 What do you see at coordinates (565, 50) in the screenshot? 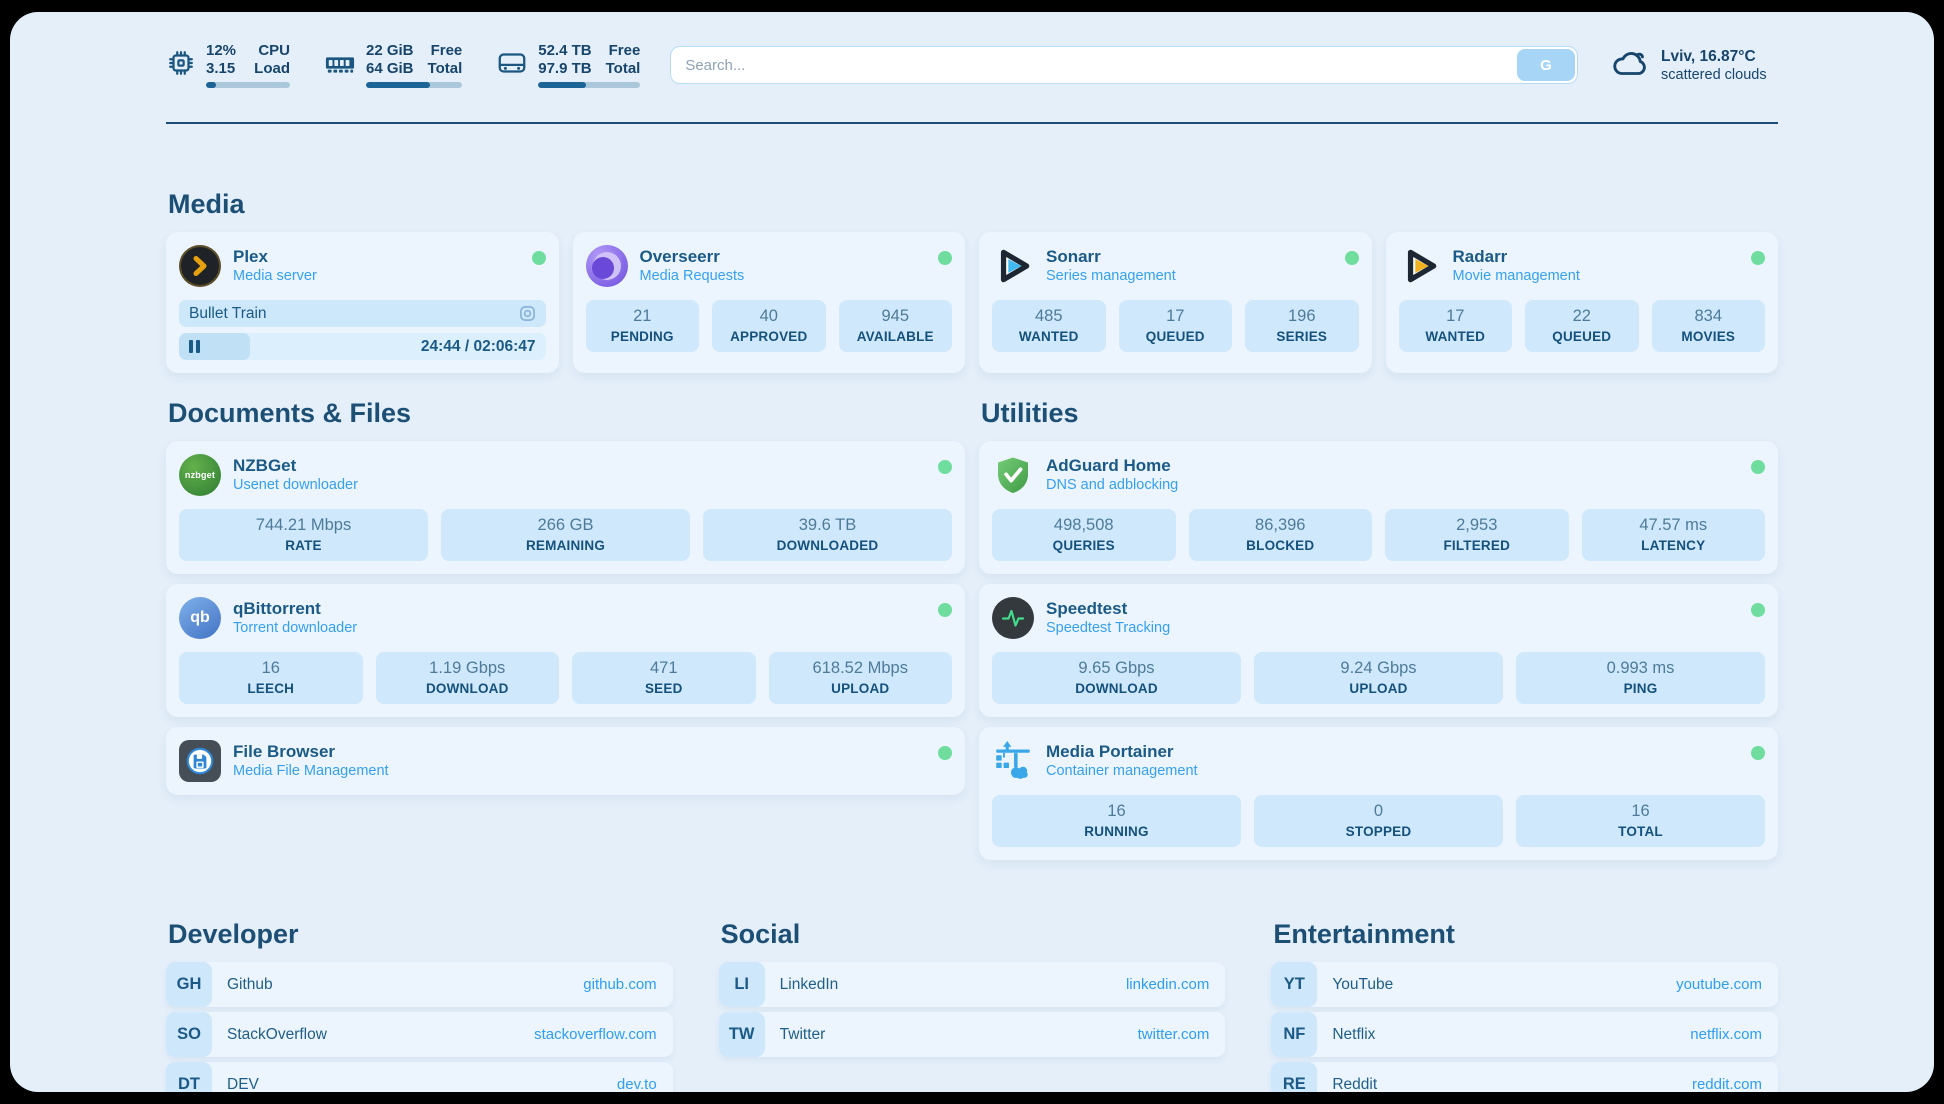
I see `disk-free: 52.4 TB` at bounding box center [565, 50].